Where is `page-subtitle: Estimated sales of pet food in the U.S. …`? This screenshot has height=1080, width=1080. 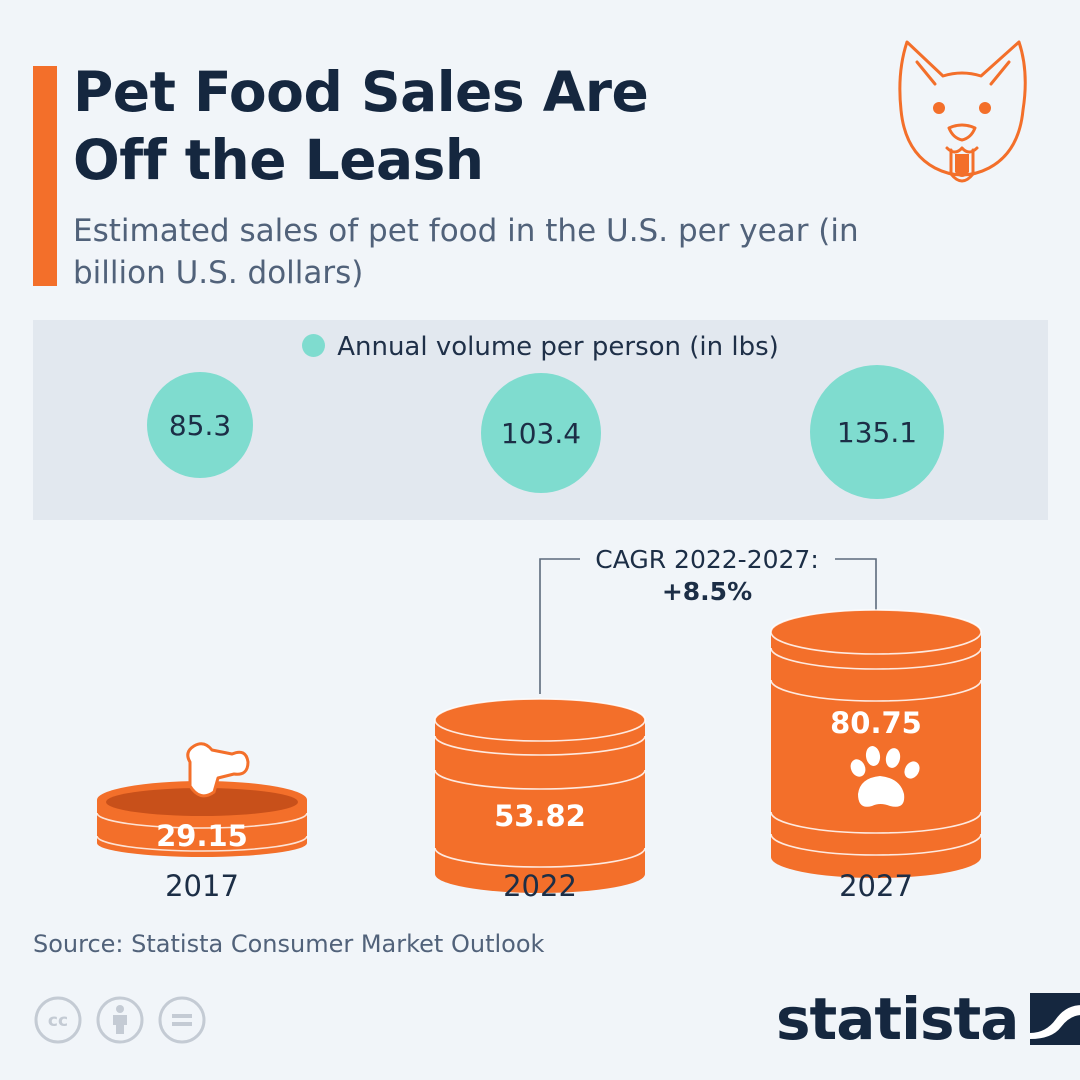
page-subtitle: Estimated sales of pet food in the U.S. … is located at coordinates (466, 252).